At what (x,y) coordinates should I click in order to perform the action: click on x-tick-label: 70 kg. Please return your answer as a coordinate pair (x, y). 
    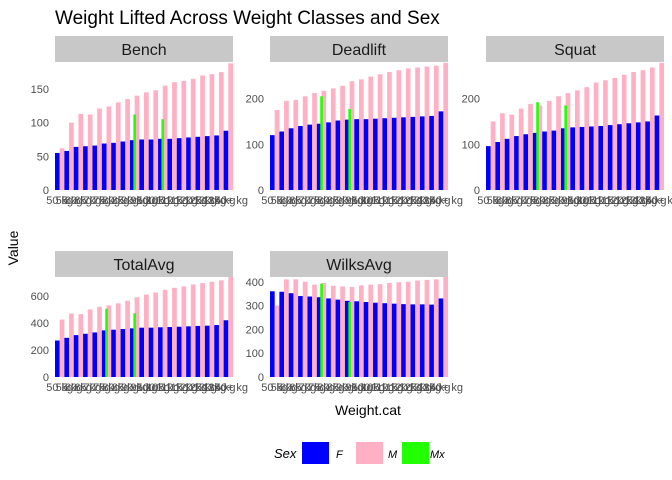
    Looking at the image, I should click on (97, 388).